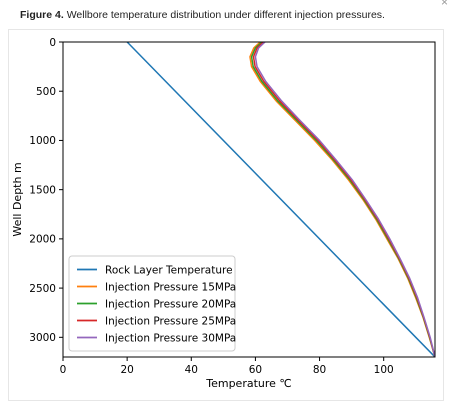 The height and width of the screenshot is (406, 450). I want to click on figure-caption-label: Figure 4., so click(42, 15).